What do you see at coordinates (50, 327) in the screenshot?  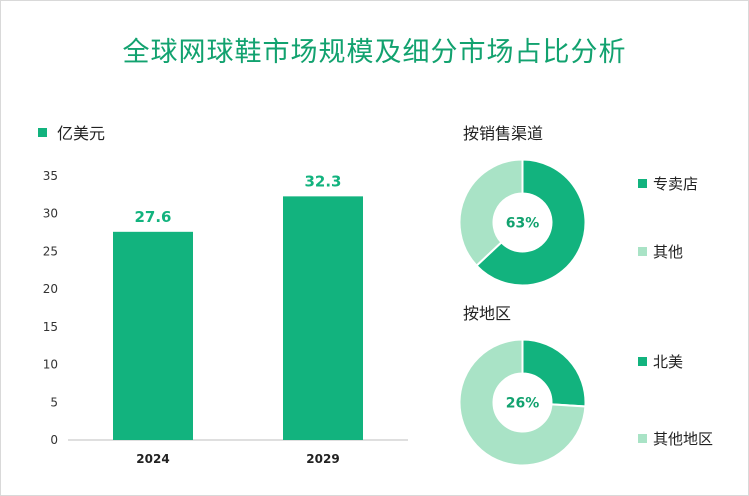 I see `y-tick-label: 15` at bounding box center [50, 327].